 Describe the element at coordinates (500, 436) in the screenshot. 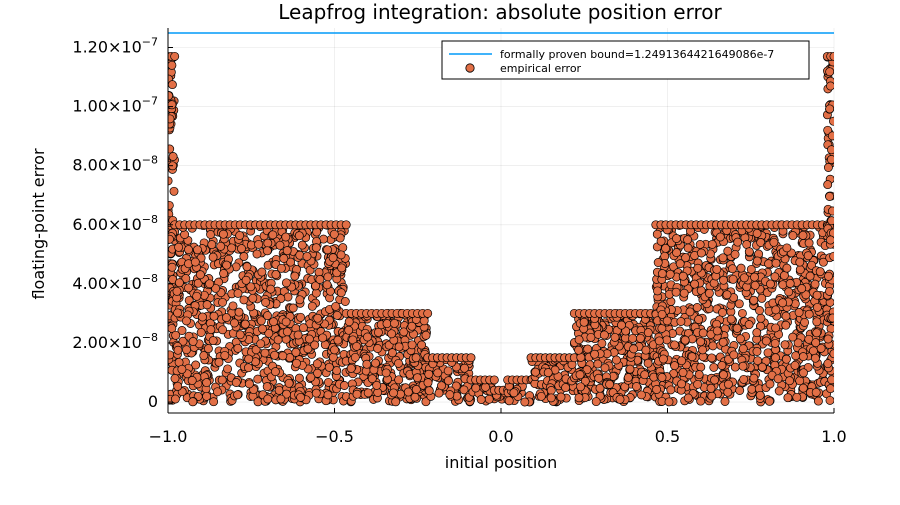

I see `x-tick-label: 0.0` at that location.